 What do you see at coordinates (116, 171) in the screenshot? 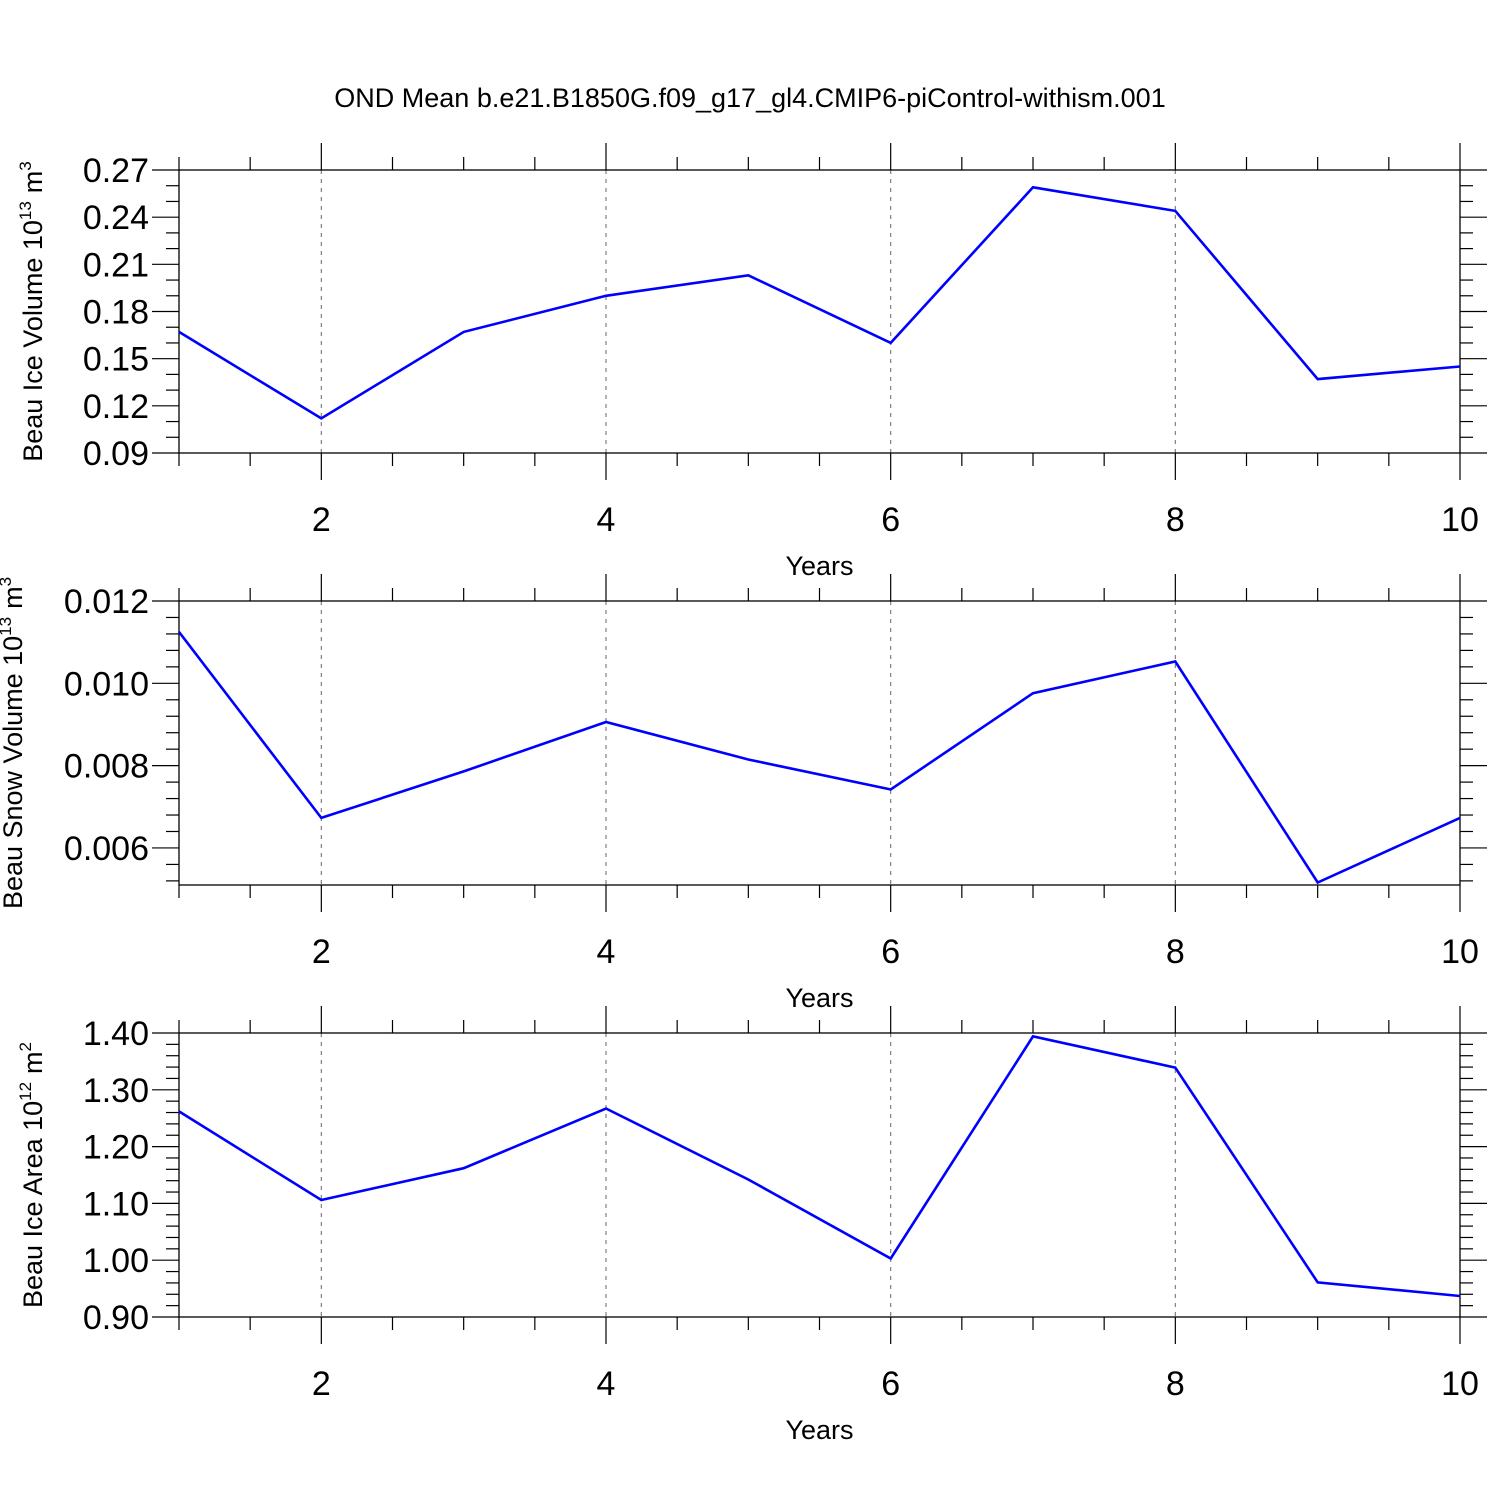
I see `y-tick-label: 0.27` at bounding box center [116, 171].